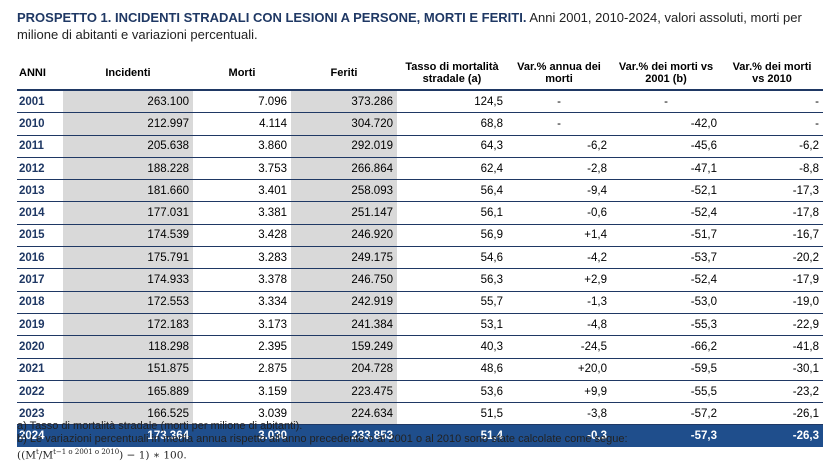 The width and height of the screenshot is (840, 475). Describe the element at coordinates (772, 236) in the screenshot. I see `value-cell: -16,7` at that location.